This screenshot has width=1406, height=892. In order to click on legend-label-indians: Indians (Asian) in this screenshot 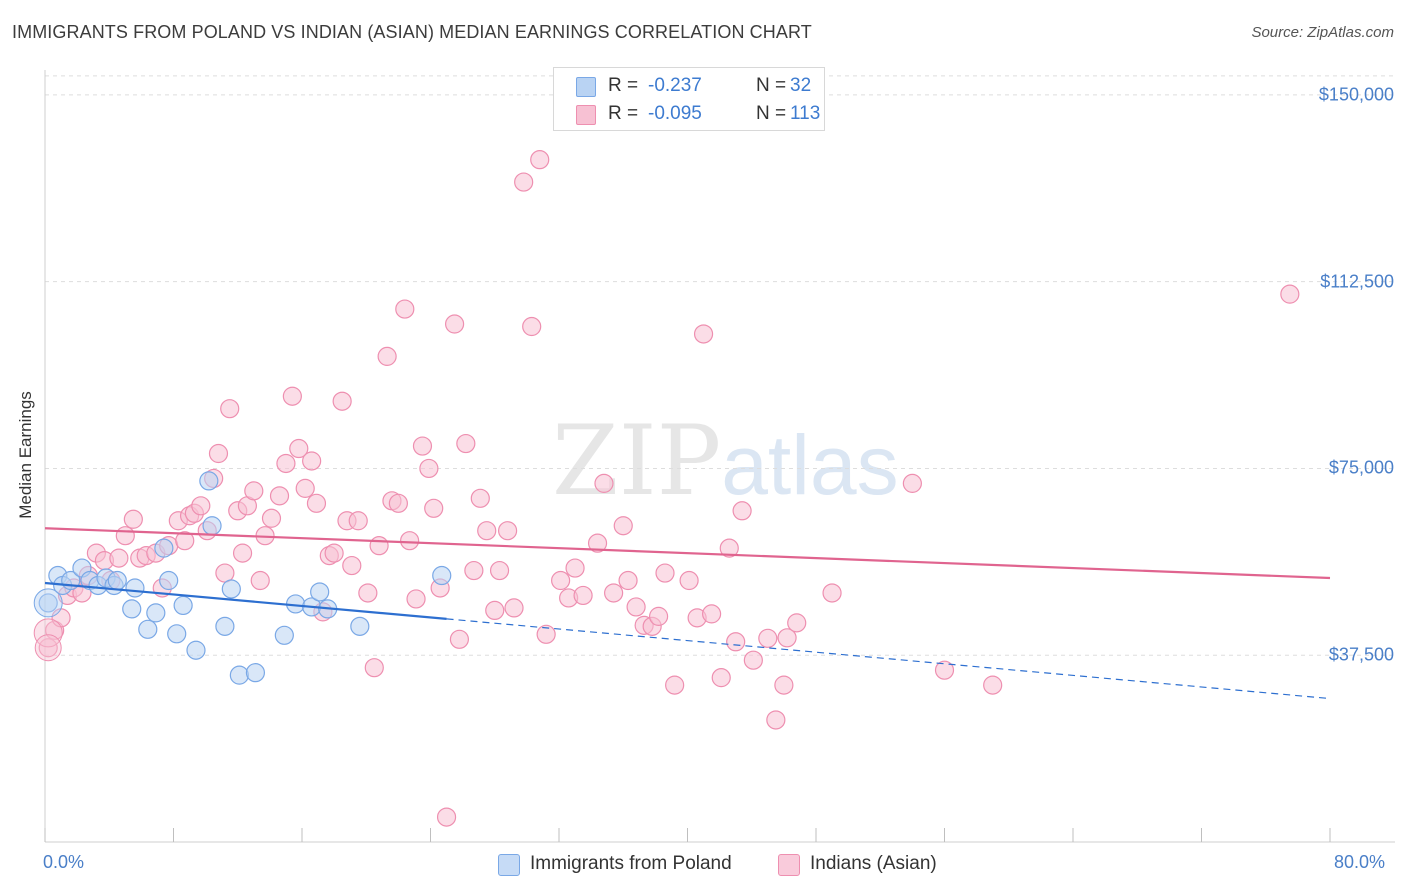, I will do `click(873, 863)`.